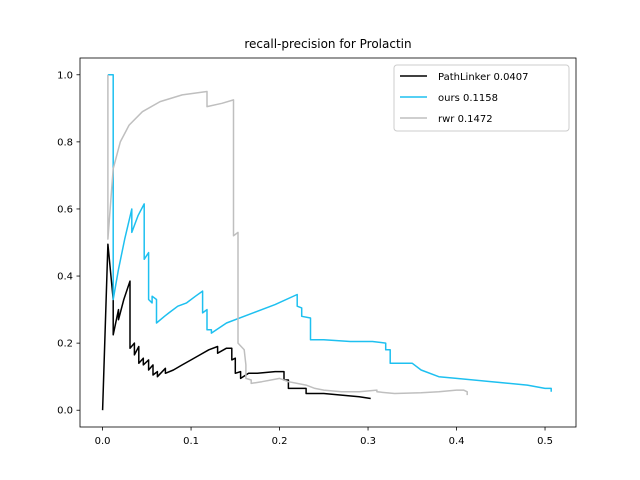  What do you see at coordinates (65, 277) in the screenshot?
I see `y-tick-label: 0.4` at bounding box center [65, 277].